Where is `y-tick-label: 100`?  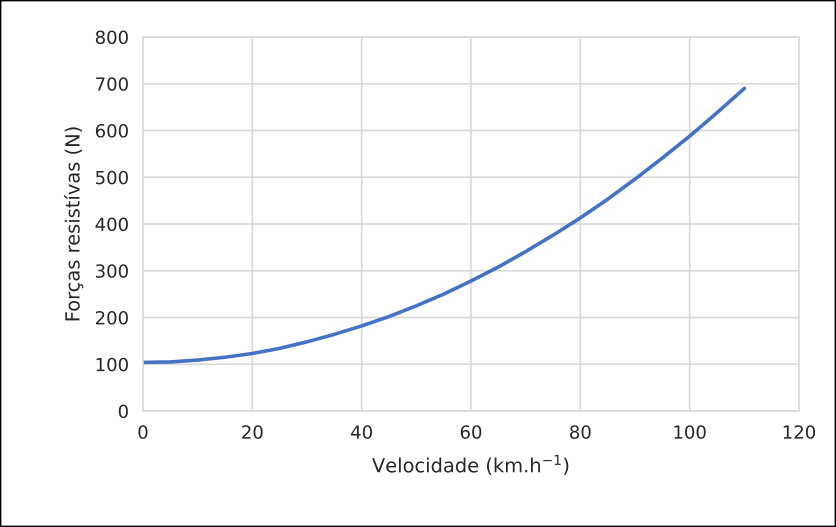 y-tick-label: 100 is located at coordinates (112, 365).